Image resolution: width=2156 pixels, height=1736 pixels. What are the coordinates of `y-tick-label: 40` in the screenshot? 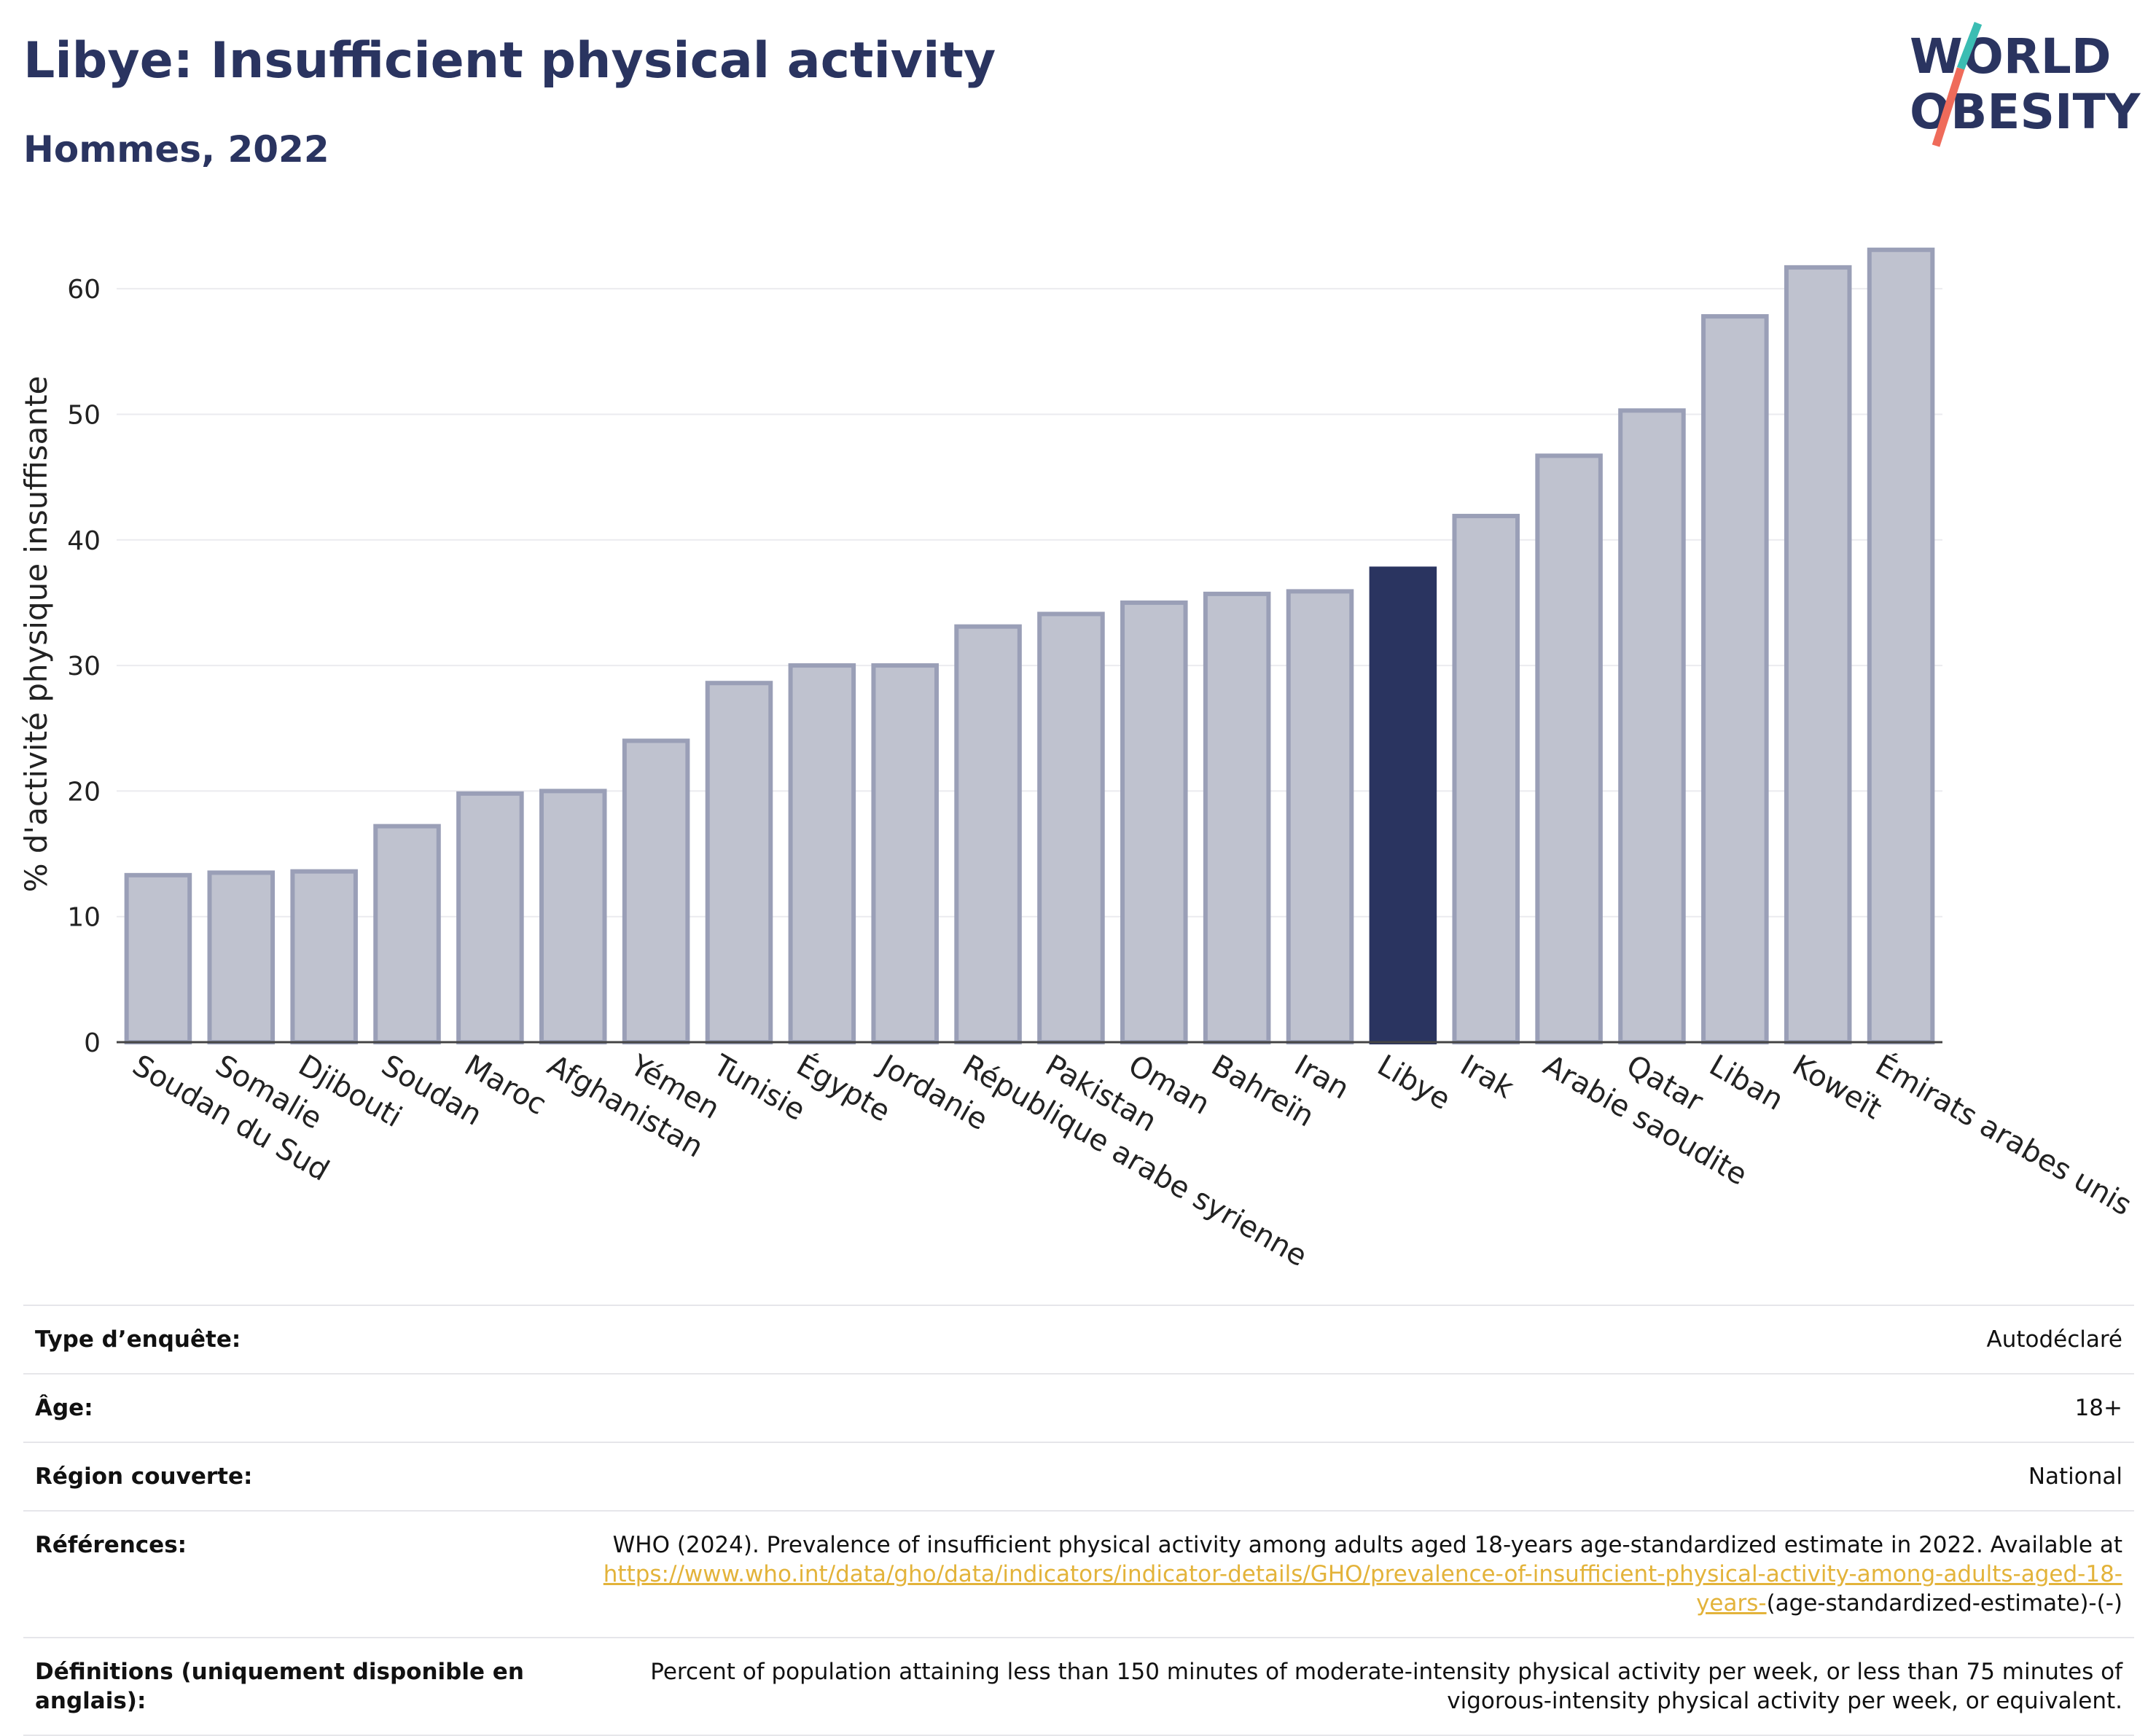 It's located at (84, 541).